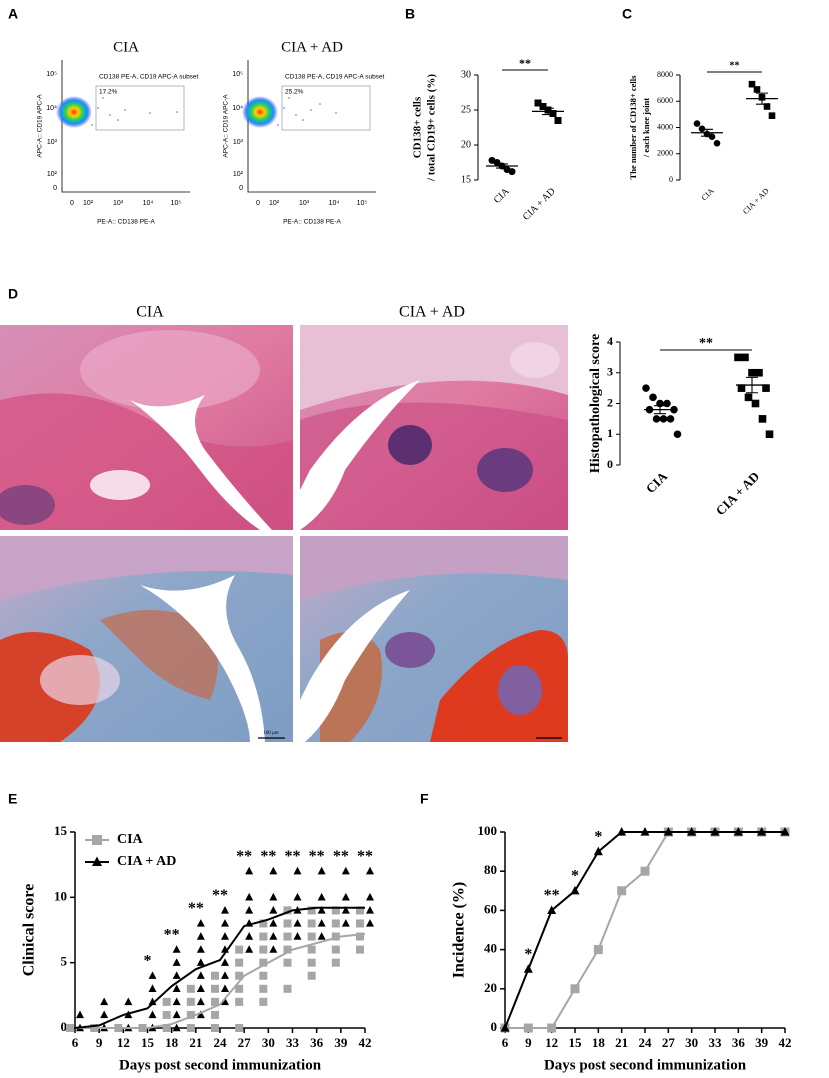  Describe the element at coordinates (646, 1042) in the screenshot. I see `x-tick-label: 24` at that location.